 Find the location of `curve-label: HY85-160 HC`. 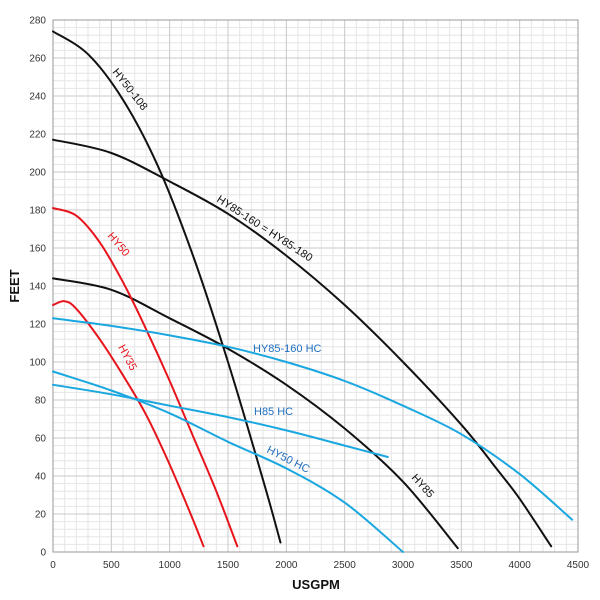

curve-label: HY85-160 HC is located at coordinates (287, 349).